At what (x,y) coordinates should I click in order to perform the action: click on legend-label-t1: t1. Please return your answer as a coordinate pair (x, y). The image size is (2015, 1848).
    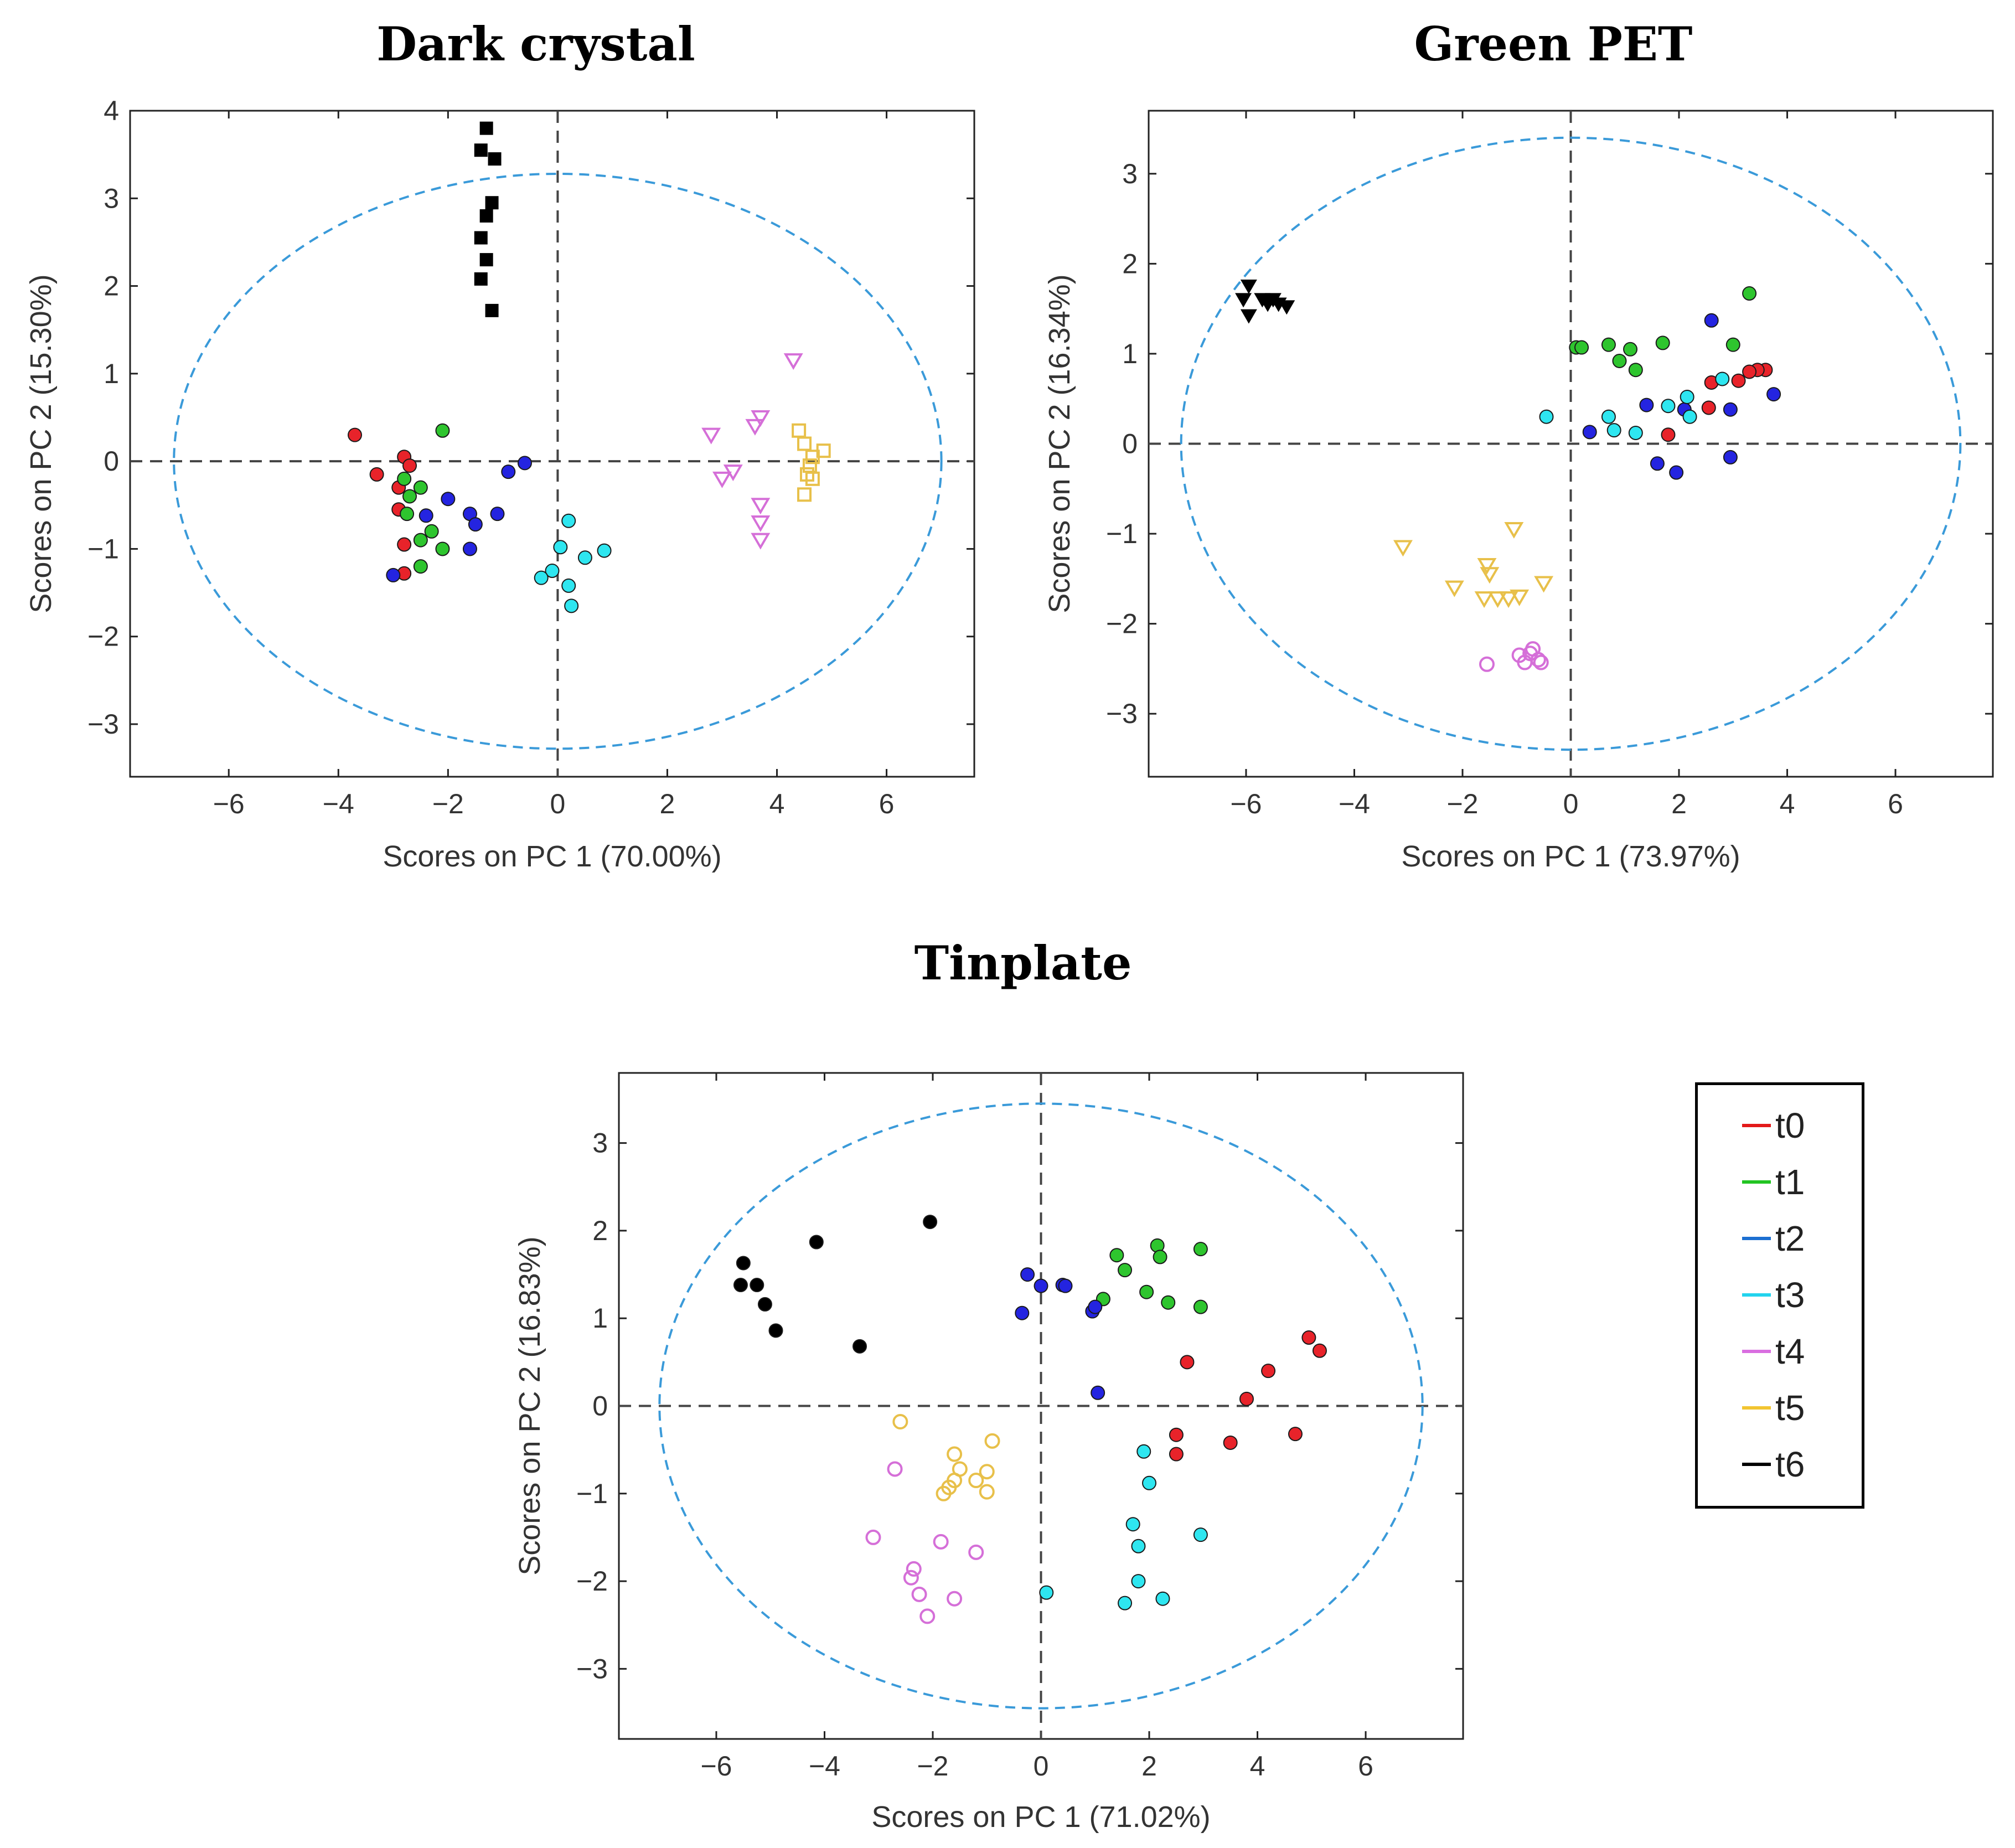
    Looking at the image, I should click on (1790, 1182).